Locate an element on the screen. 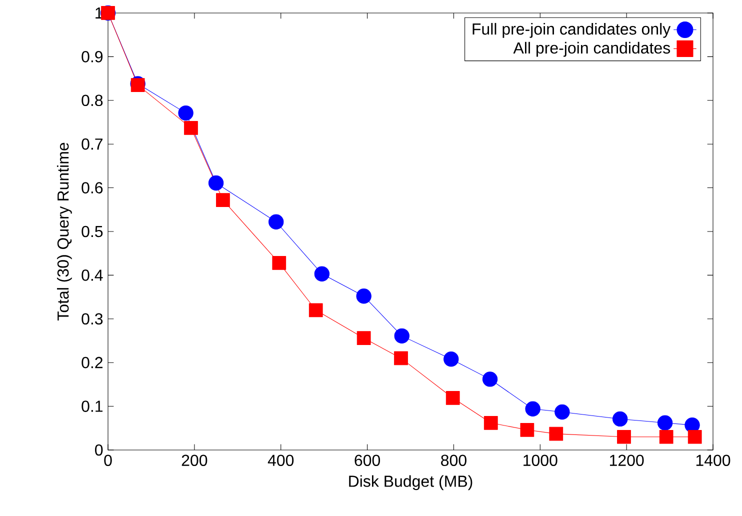 This screenshot has height=516, width=742. y-tick-label: 0 is located at coordinates (99, 450).